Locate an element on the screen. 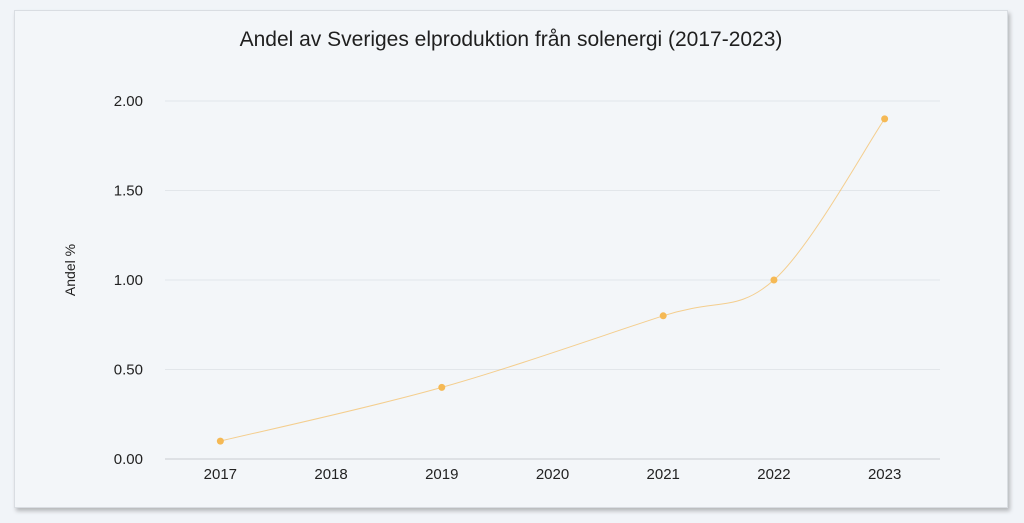  x-tick-label: 2019 is located at coordinates (441, 474).